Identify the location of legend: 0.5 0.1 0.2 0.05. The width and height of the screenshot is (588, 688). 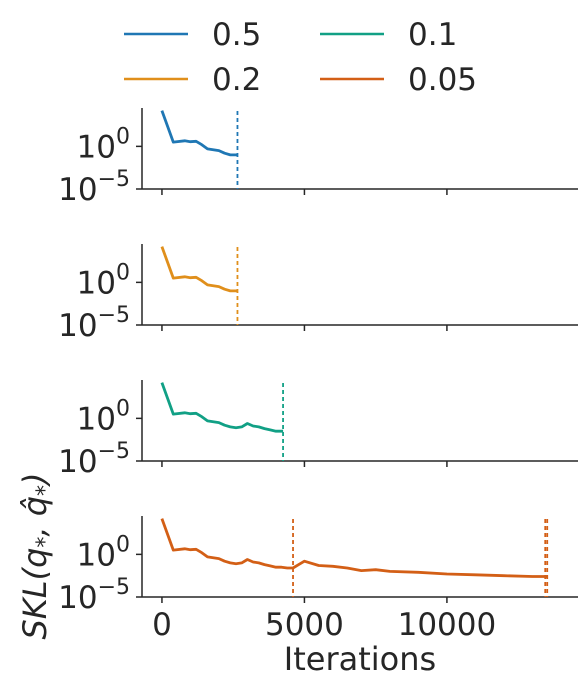
(300, 57).